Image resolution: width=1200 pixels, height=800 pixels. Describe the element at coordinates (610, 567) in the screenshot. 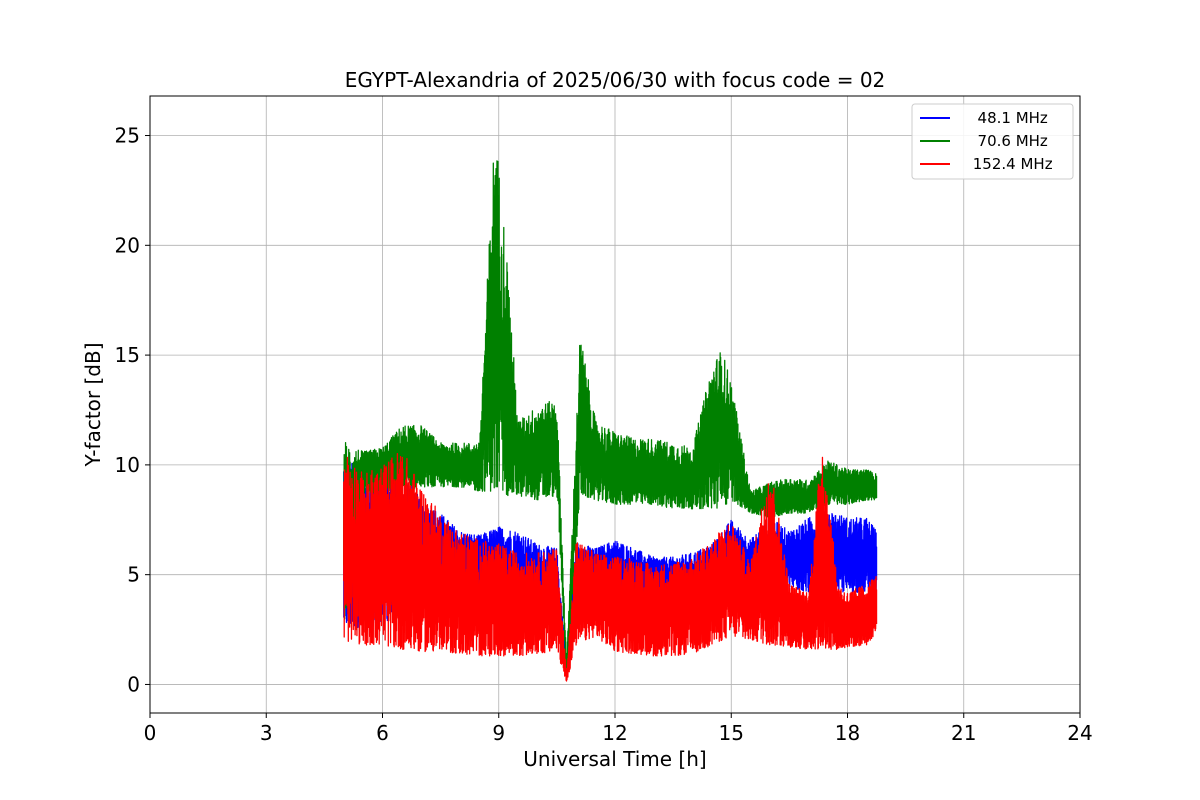

I see `series-line` at that location.